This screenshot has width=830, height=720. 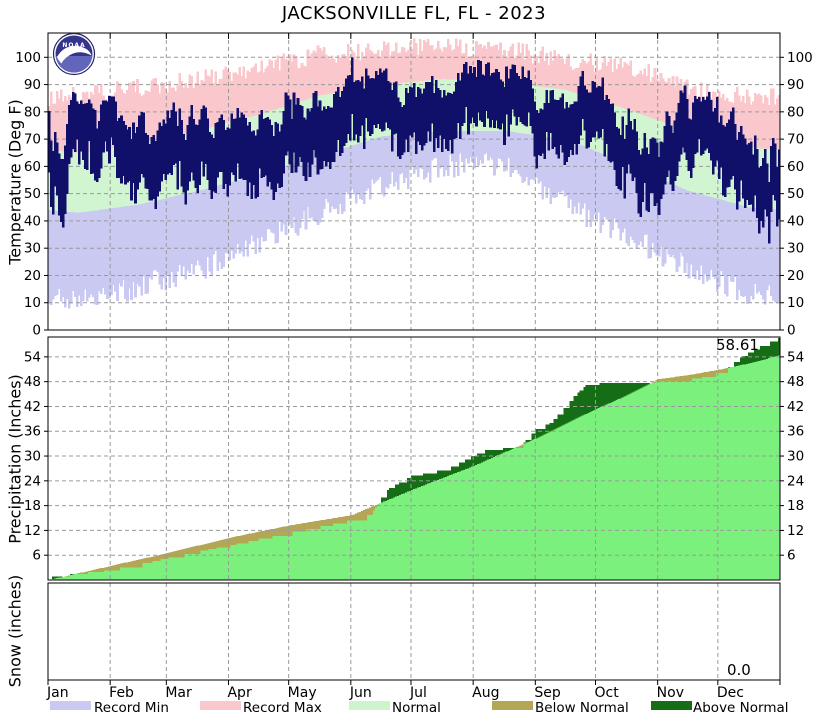 What do you see at coordinates (730, 693) in the screenshot?
I see `tick-label: Dec` at bounding box center [730, 693].